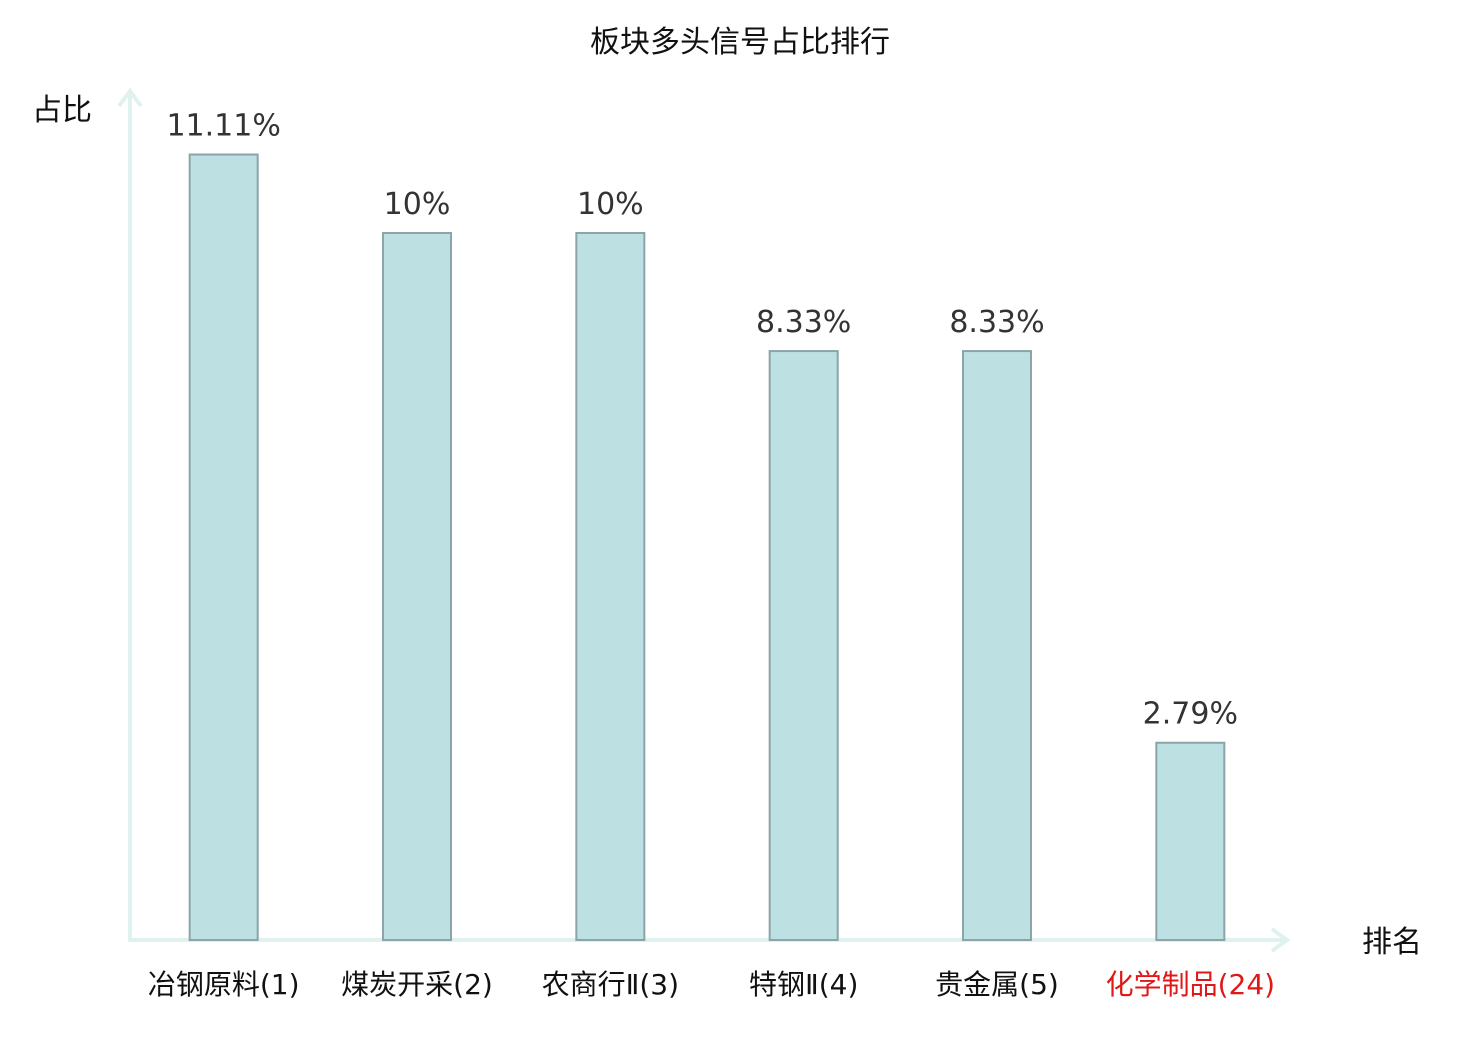 The height and width of the screenshot is (1040, 1480). I want to click on category-label: 煤炭开采(2), so click(417, 984).